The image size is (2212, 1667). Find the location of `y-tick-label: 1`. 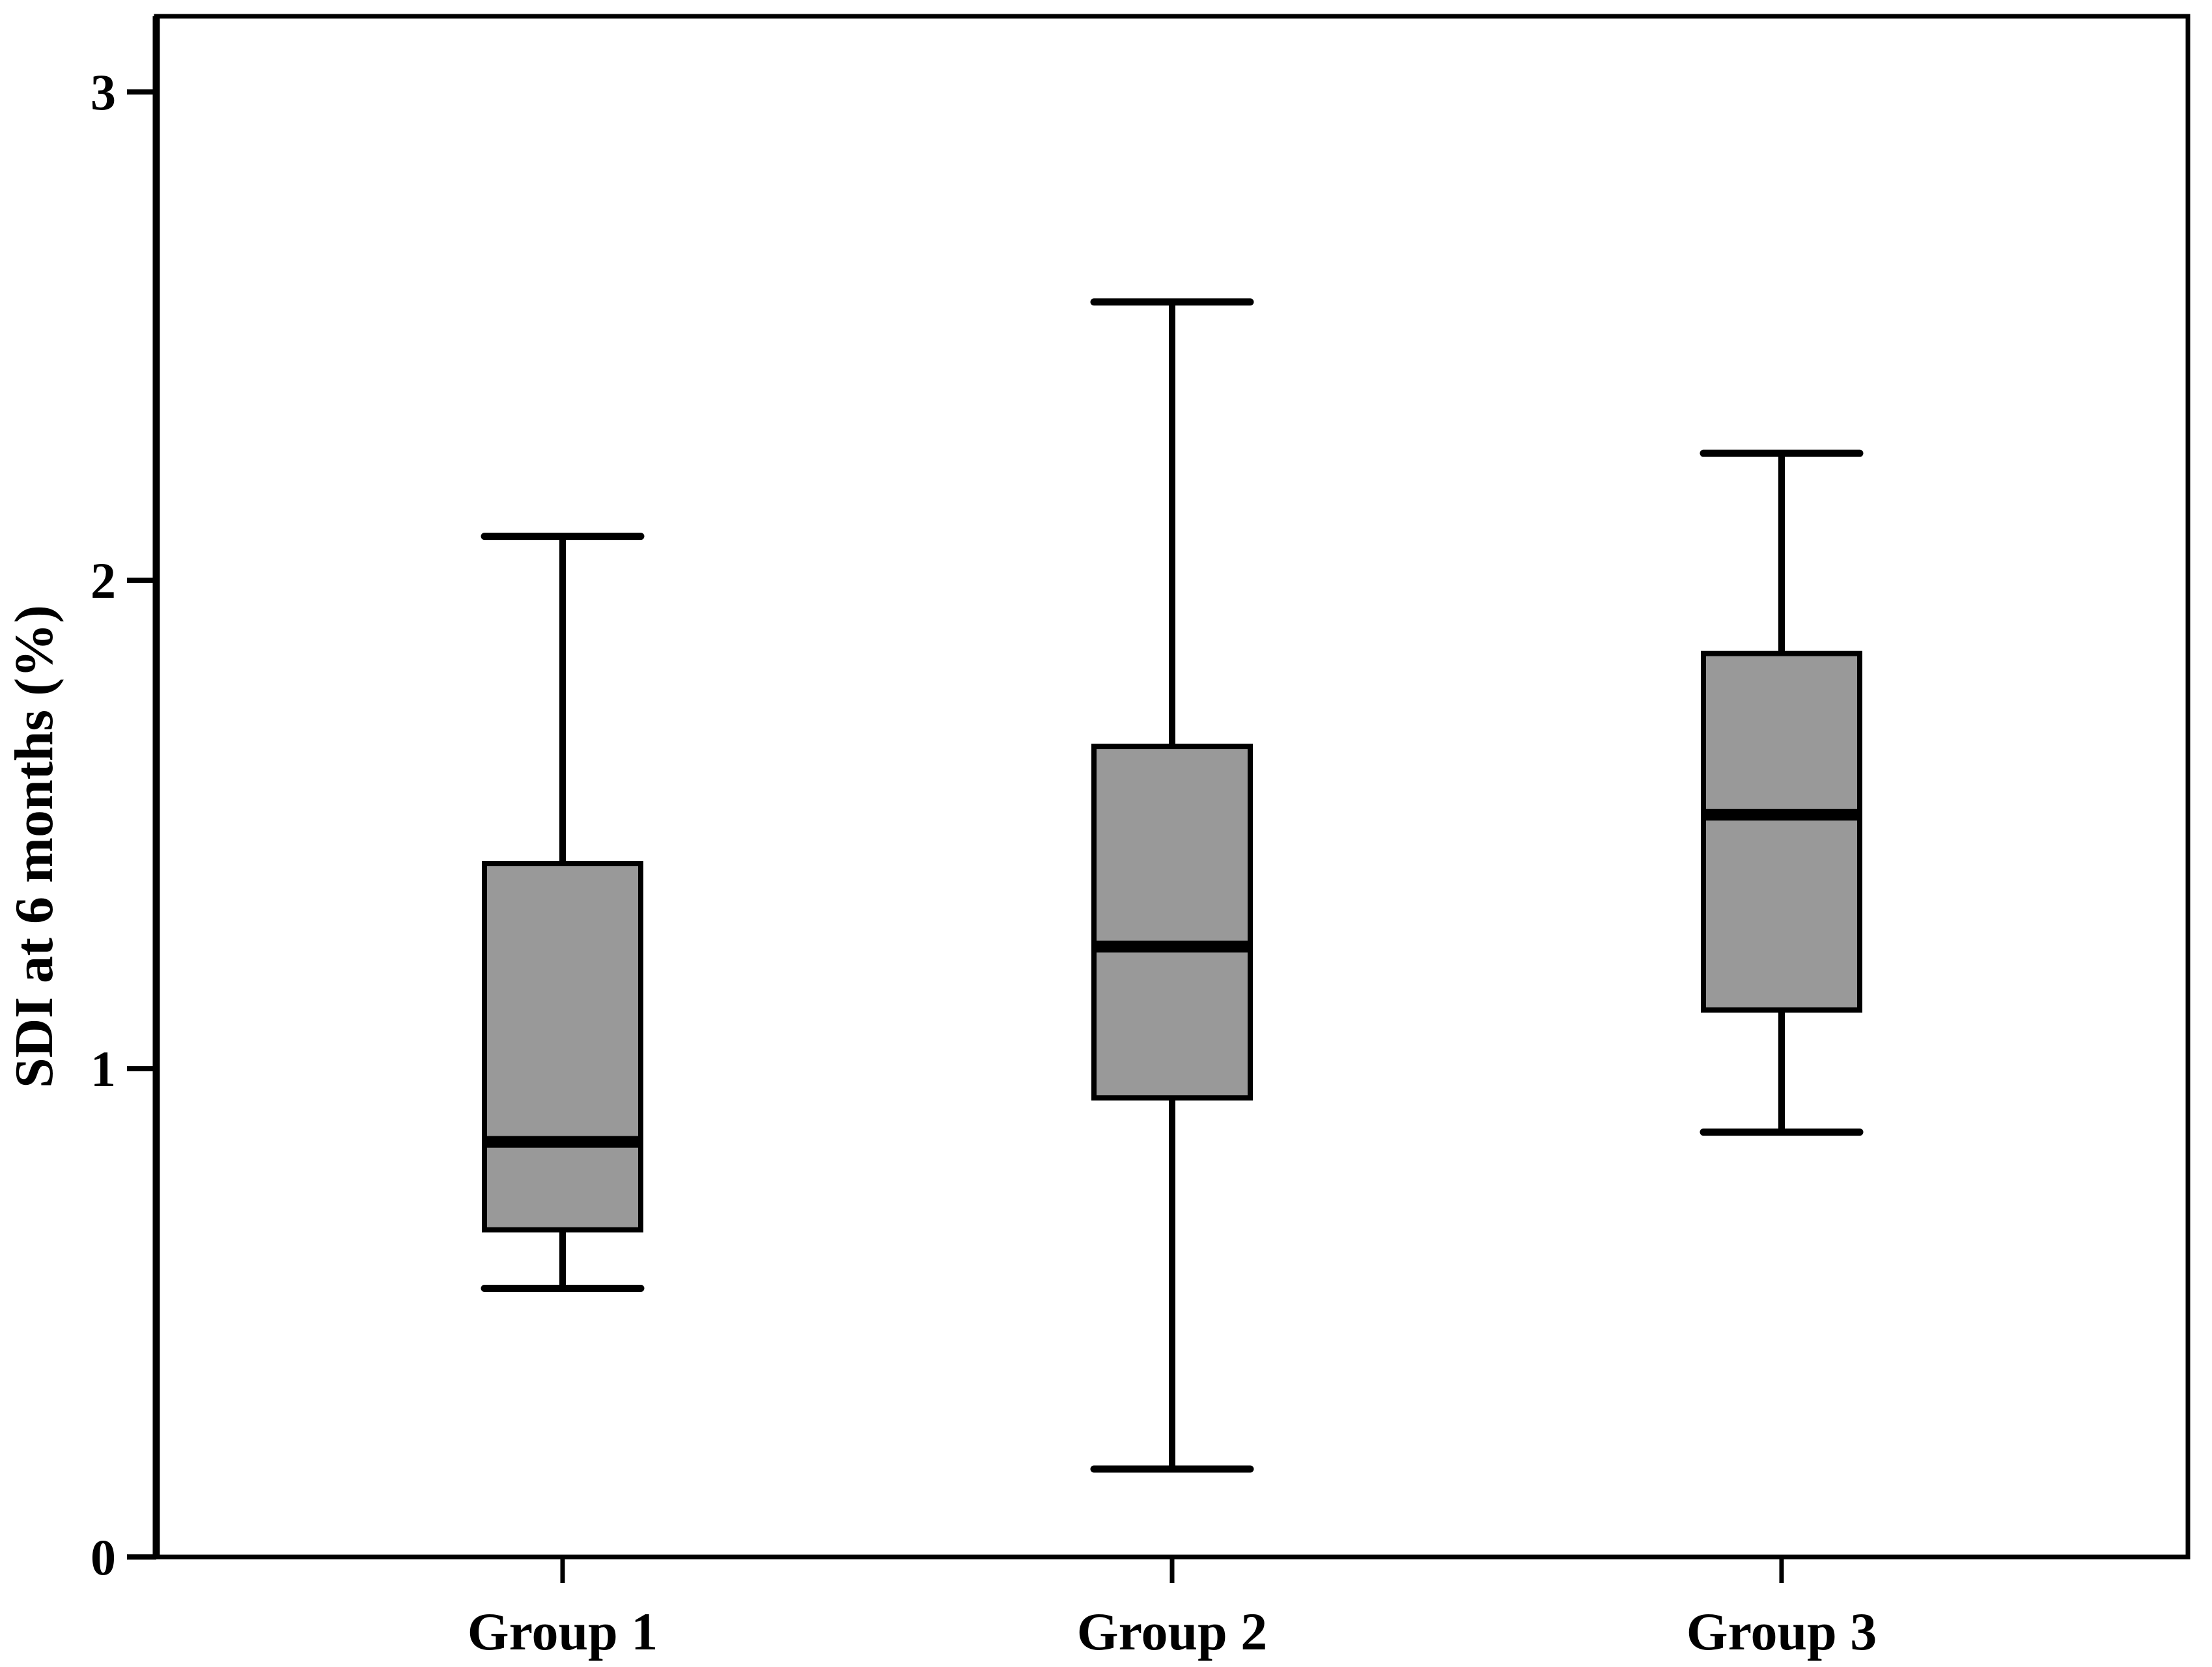

y-tick-label: 1 is located at coordinates (104, 1069).